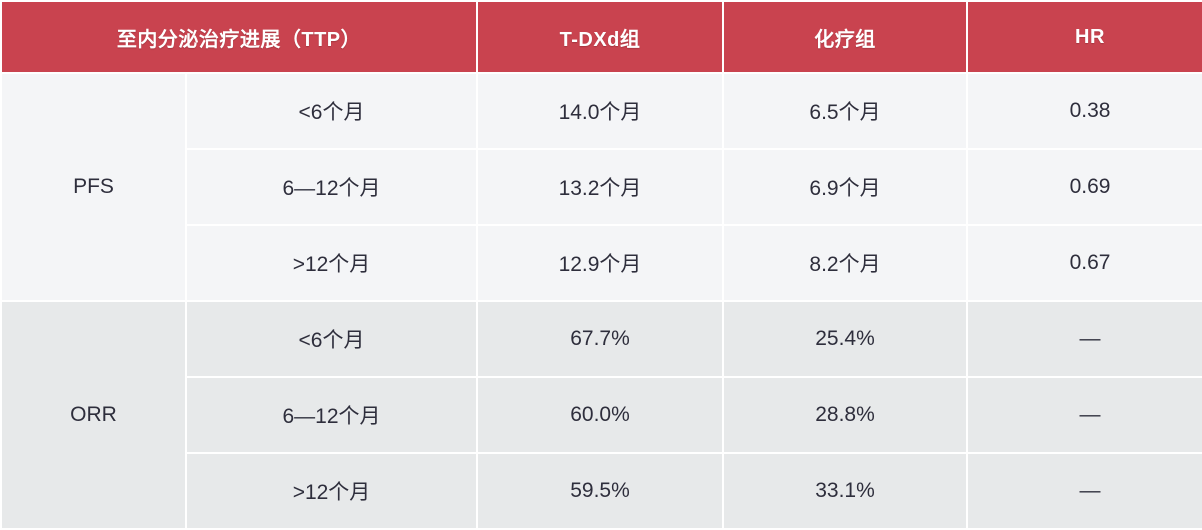 This screenshot has width=1202, height=530. I want to click on header-cell-ttp: 至内分泌治疗进展（TTP）, so click(239, 37).